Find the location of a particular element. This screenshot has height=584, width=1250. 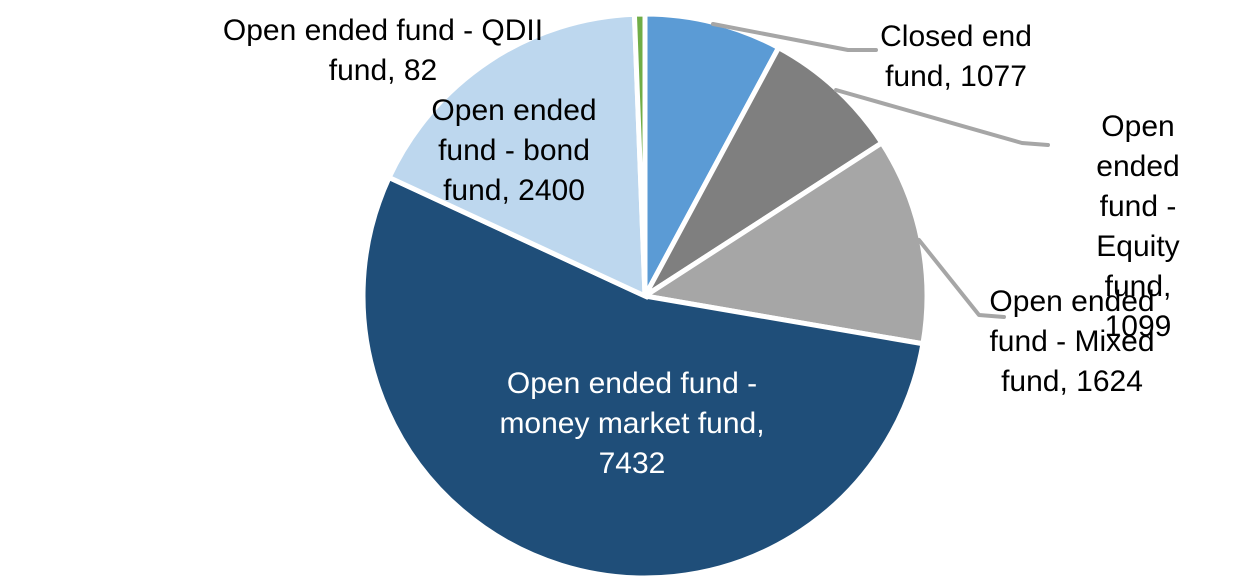

pie-slice-bond-fund is located at coordinates (516, 155).